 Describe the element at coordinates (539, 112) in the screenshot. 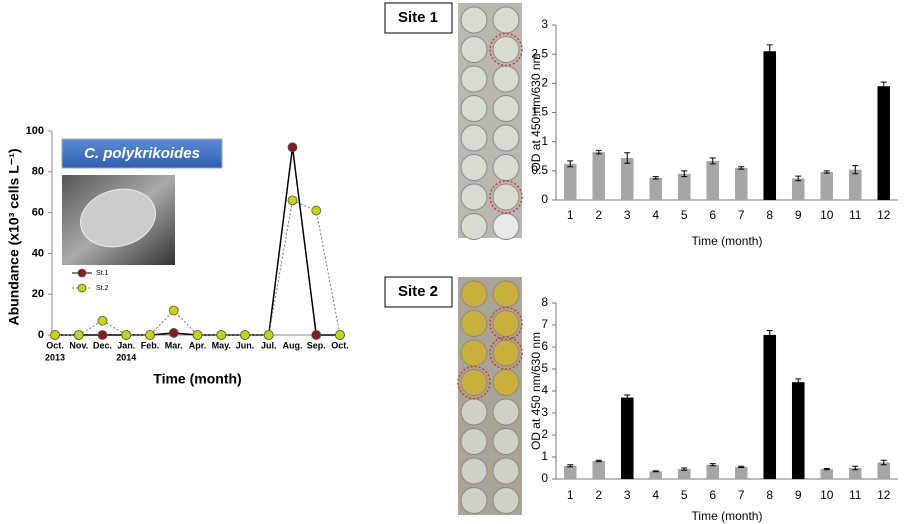

I see `y-tick-label: 1.5` at that location.